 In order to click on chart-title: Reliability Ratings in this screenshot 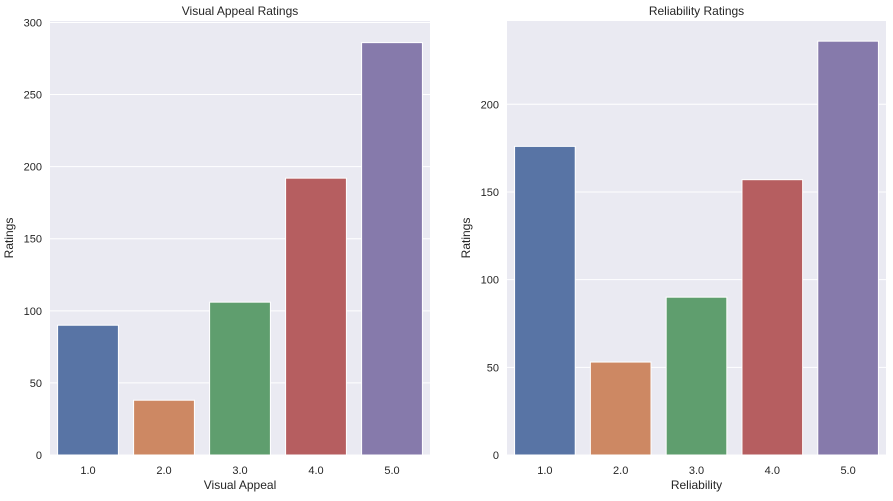, I will do `click(696, 11)`.